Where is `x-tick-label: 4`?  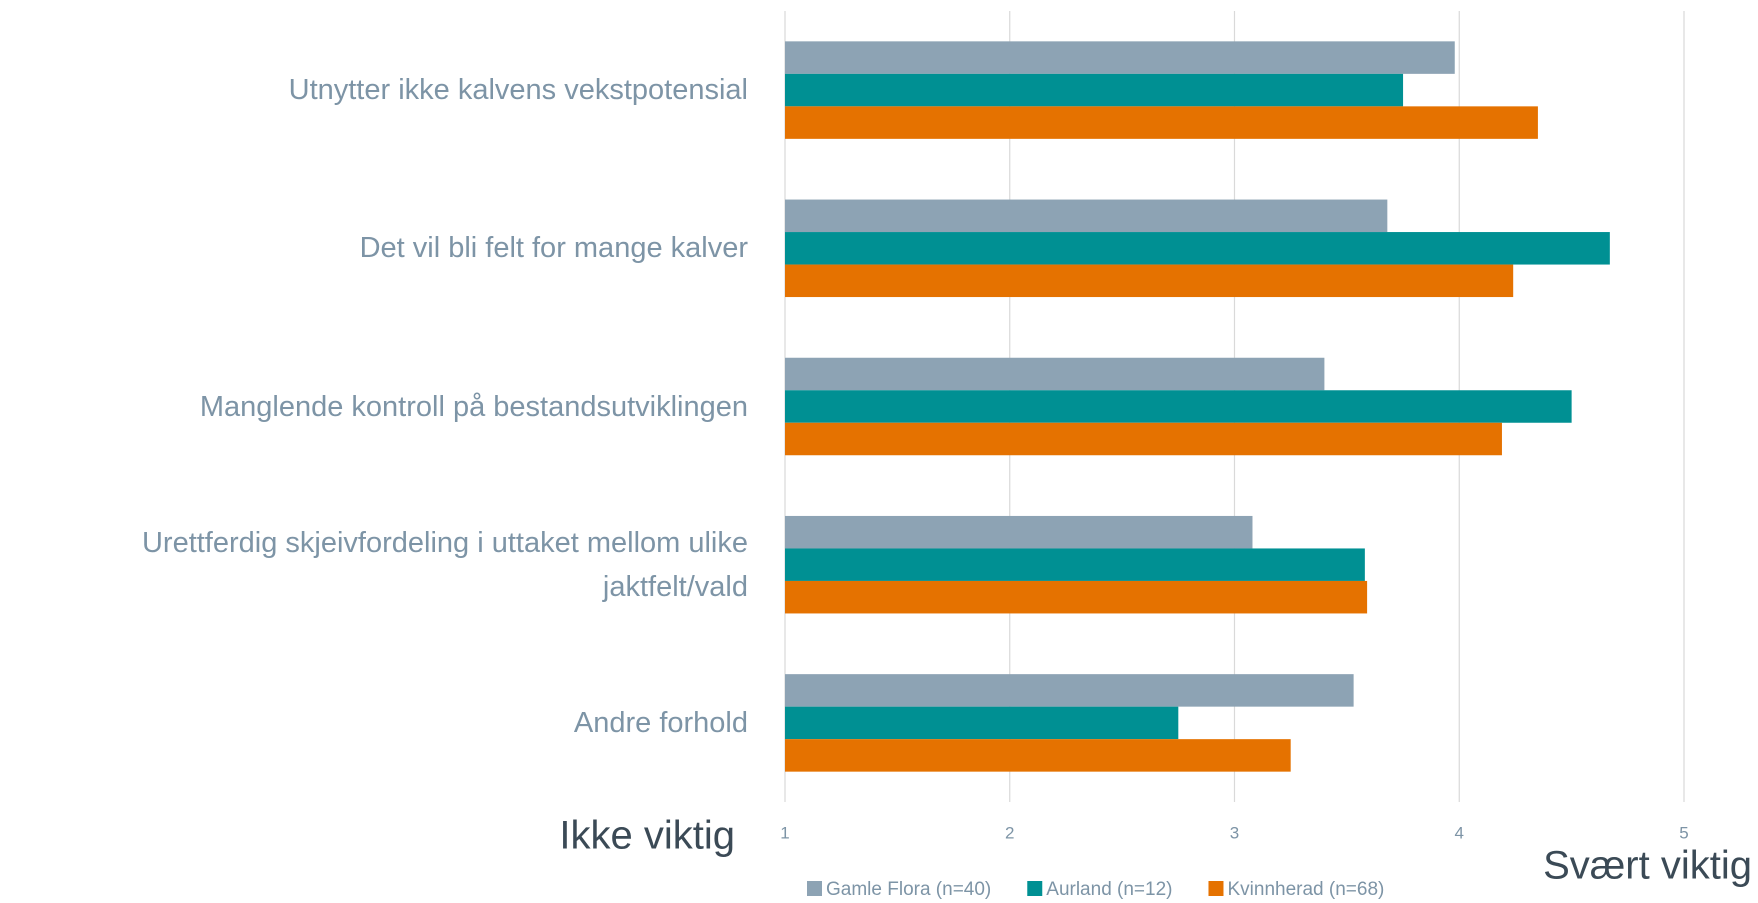 x-tick-label: 4 is located at coordinates (1459, 832).